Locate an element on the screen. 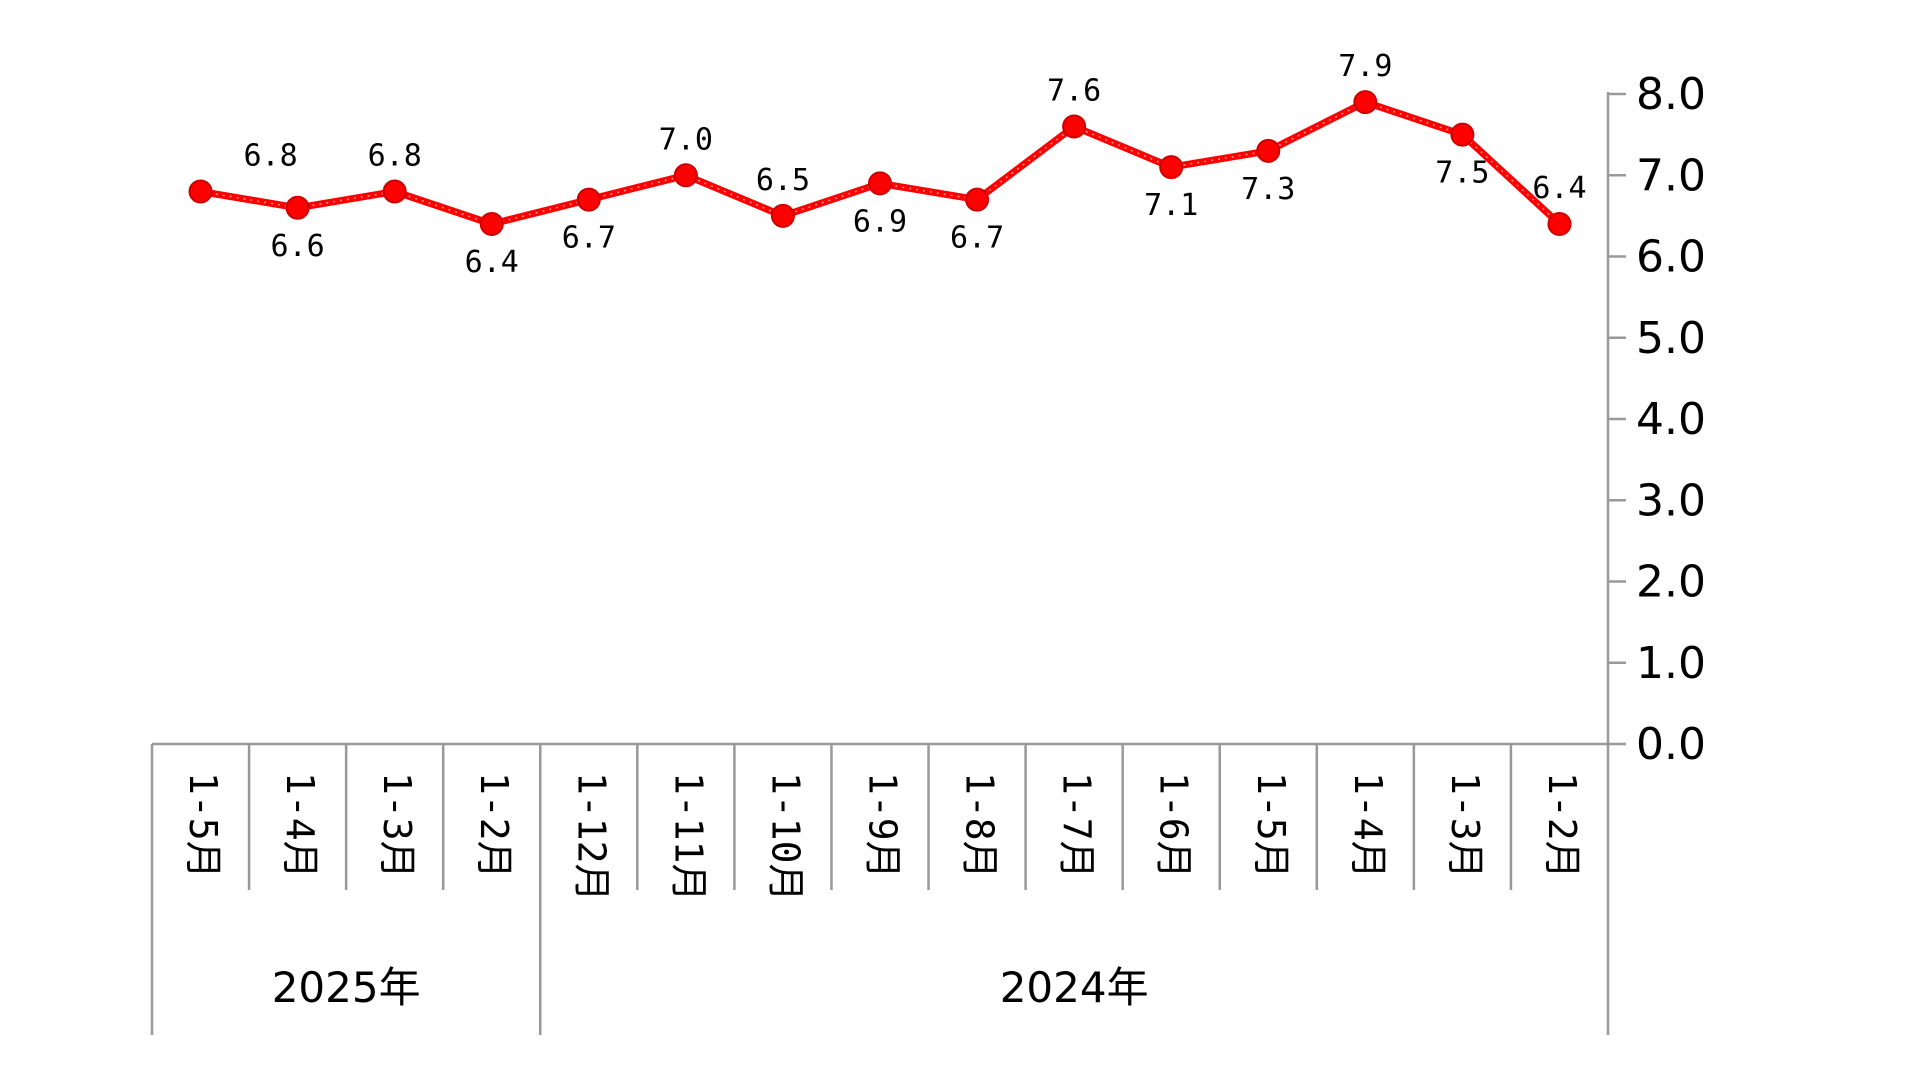 This screenshot has height=1065, width=1920. y-tick-label: 4.0 is located at coordinates (1671, 419).